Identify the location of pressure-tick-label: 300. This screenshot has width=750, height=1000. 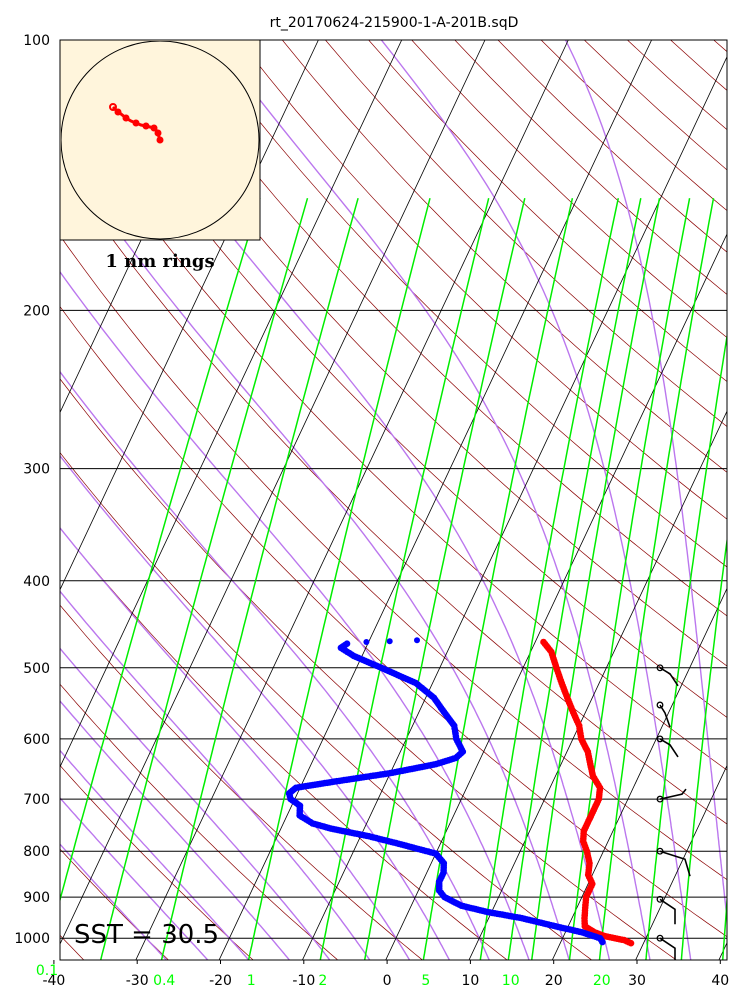
(36, 470).